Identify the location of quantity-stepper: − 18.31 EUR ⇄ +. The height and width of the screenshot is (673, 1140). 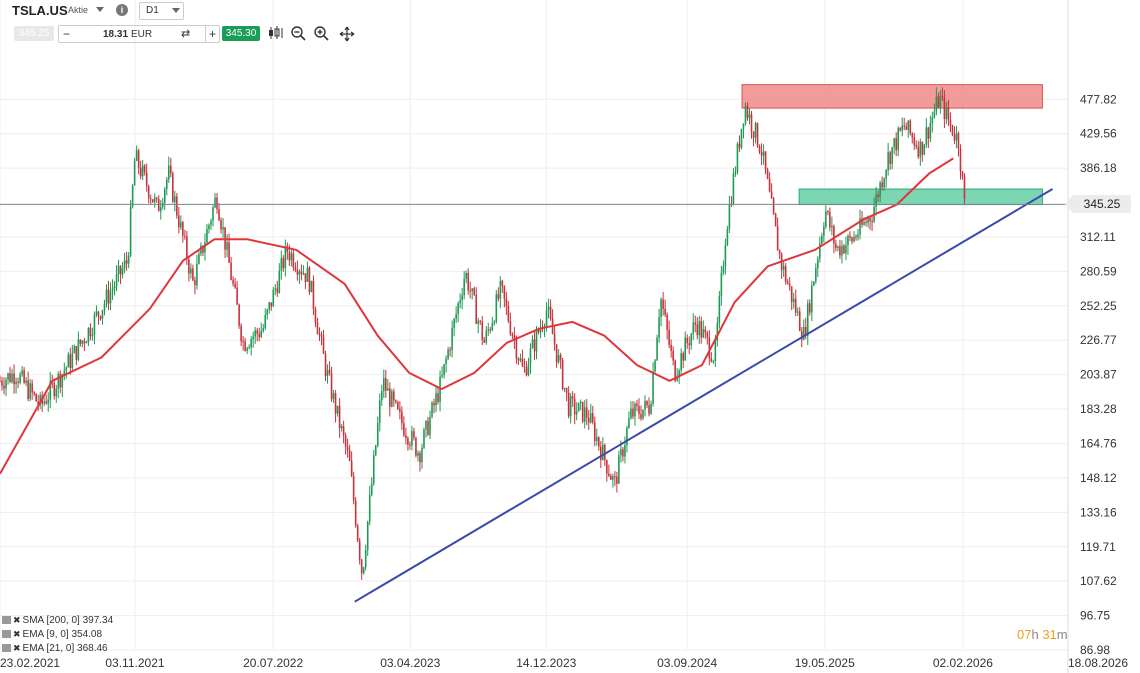
(139, 34).